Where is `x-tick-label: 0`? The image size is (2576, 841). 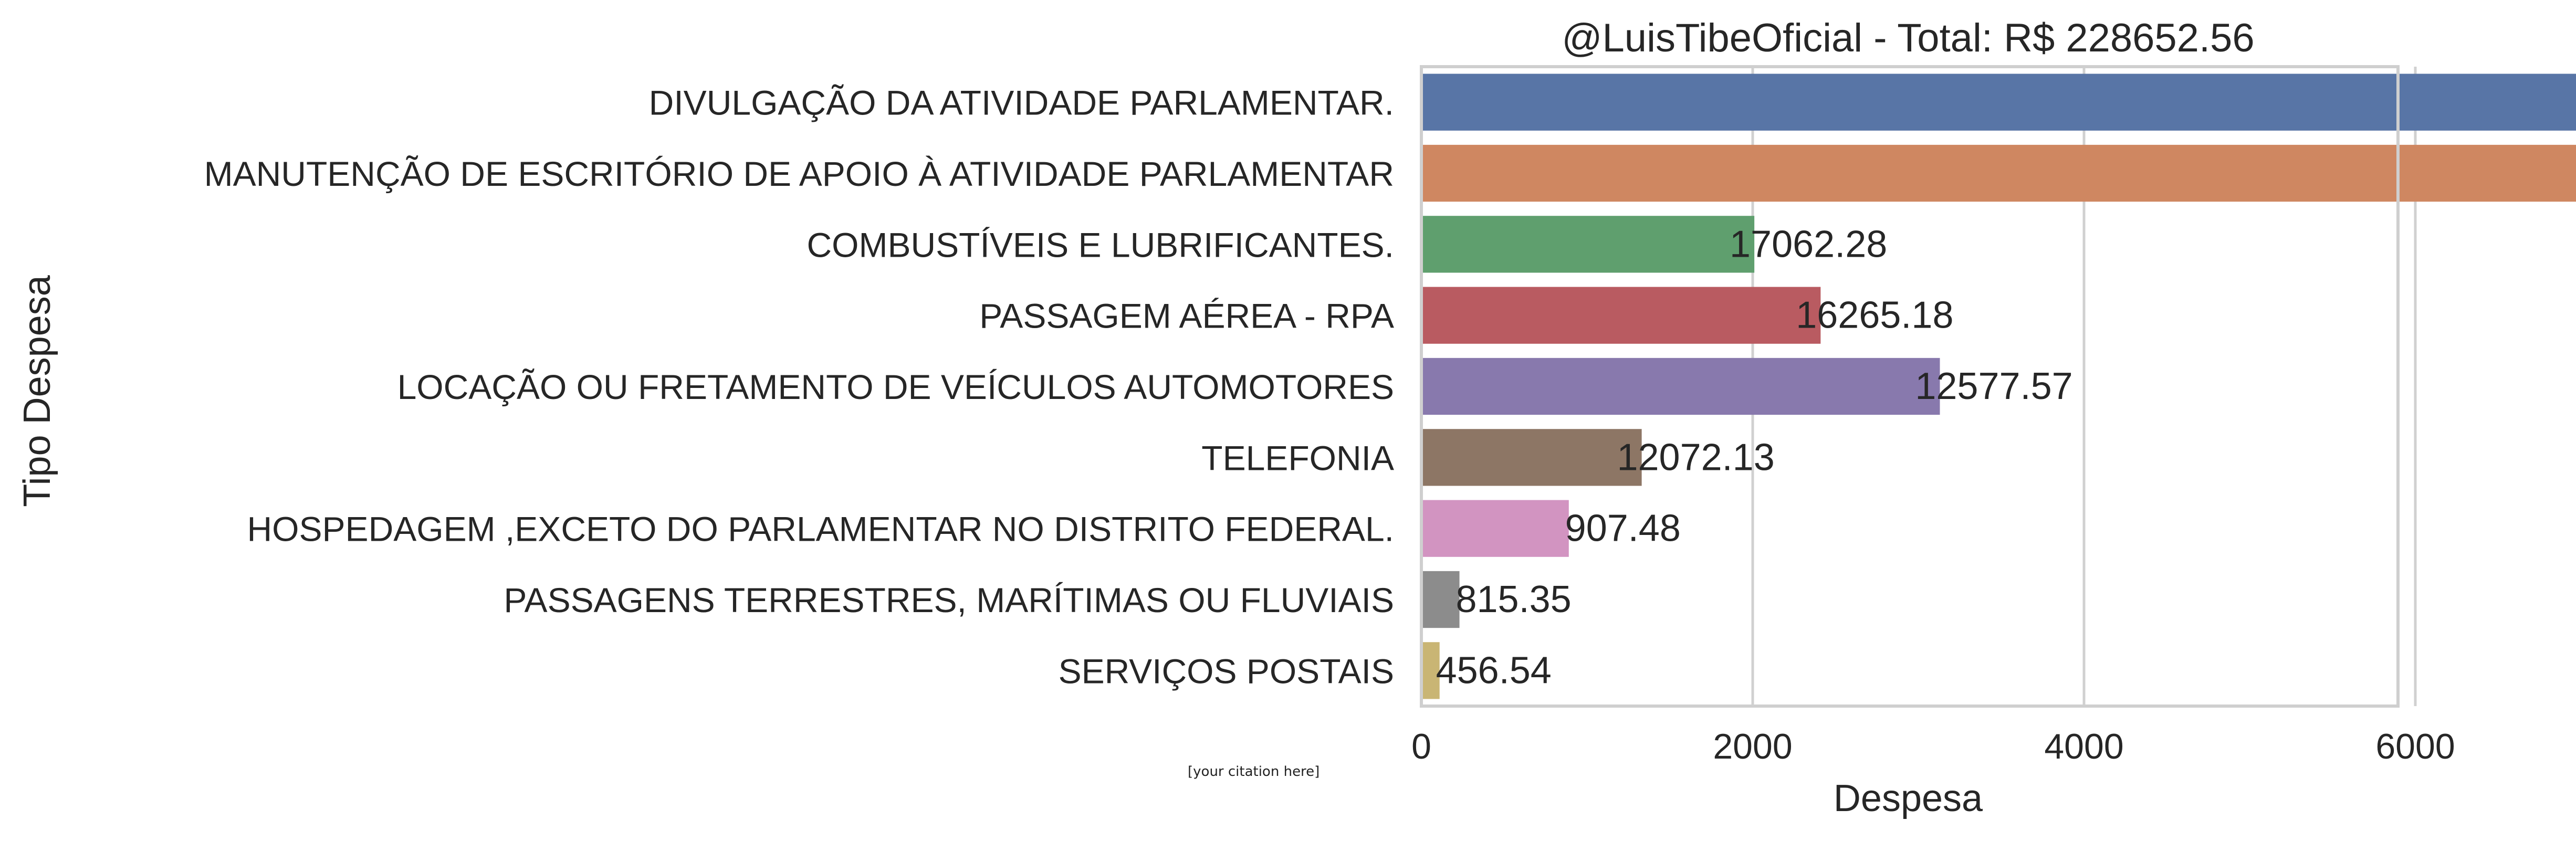
x-tick-label: 0 is located at coordinates (1421, 746).